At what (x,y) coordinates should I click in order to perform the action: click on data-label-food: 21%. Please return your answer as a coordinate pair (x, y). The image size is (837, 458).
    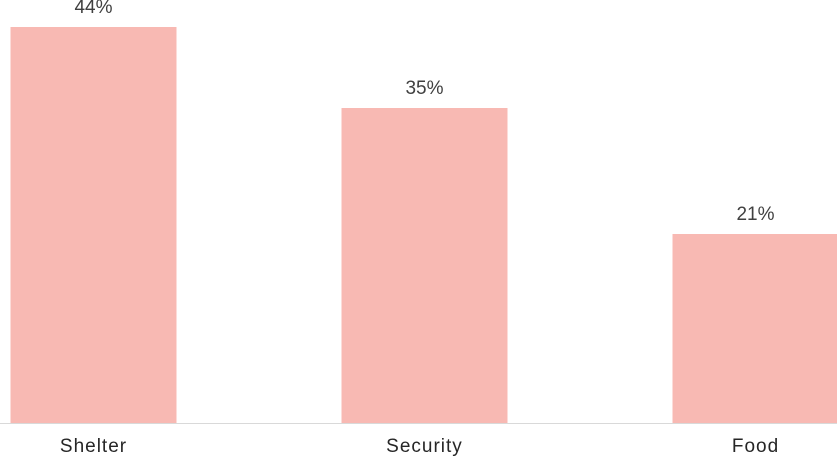
    Looking at the image, I should click on (755, 214).